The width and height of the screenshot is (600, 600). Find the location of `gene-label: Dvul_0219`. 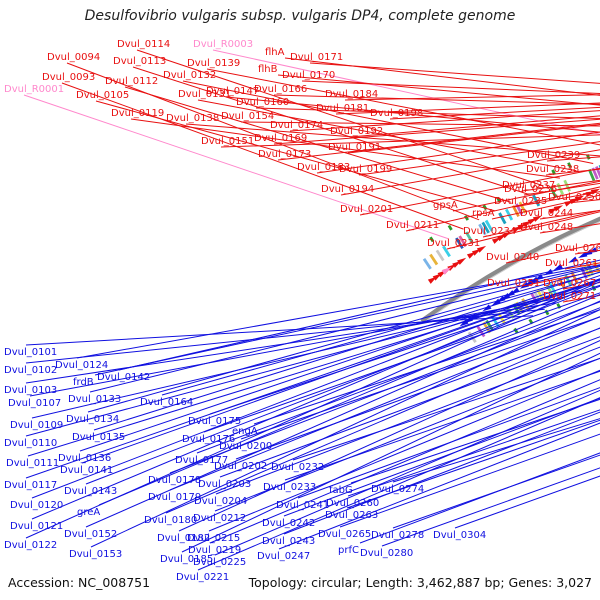

gene-label: Dvul_0219 is located at coordinates (214, 550).